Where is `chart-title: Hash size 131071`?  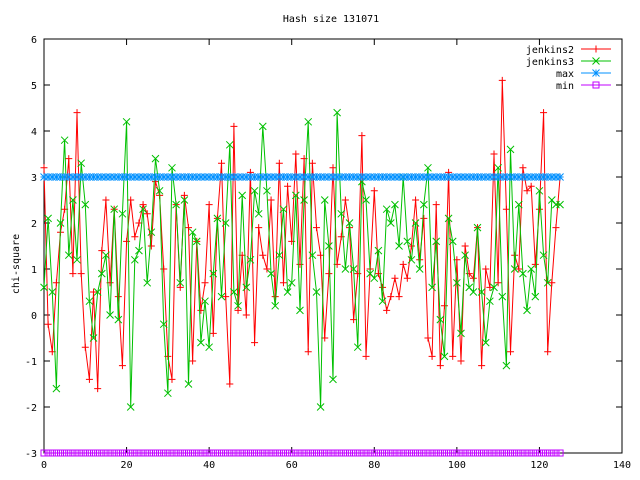 chart-title: Hash size 131071 is located at coordinates (331, 19).